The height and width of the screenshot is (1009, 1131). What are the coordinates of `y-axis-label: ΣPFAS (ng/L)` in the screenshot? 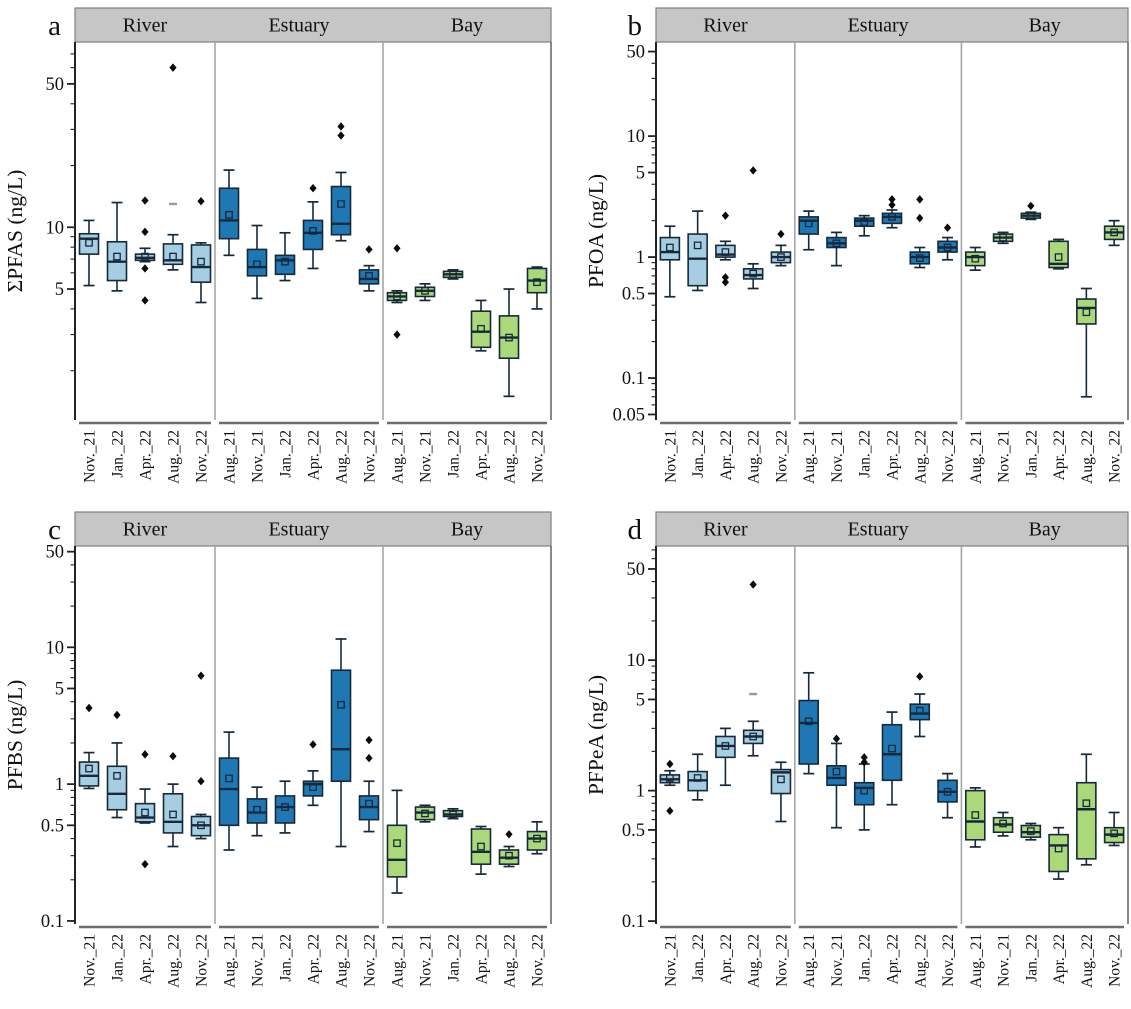 It's located at (15, 231).